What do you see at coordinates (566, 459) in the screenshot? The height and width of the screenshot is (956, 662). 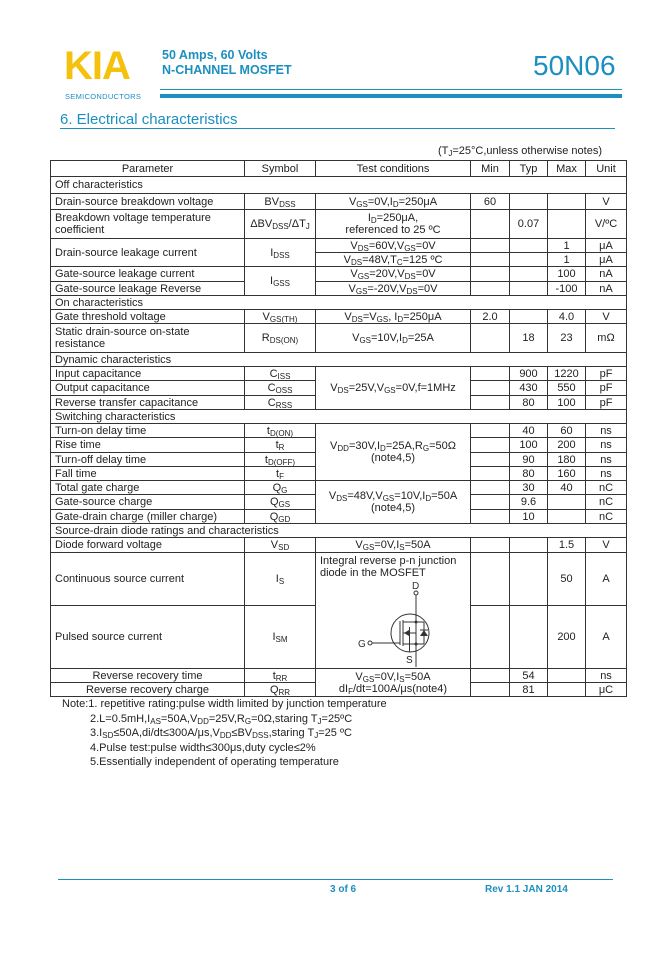 I see `cell-max: 180` at bounding box center [566, 459].